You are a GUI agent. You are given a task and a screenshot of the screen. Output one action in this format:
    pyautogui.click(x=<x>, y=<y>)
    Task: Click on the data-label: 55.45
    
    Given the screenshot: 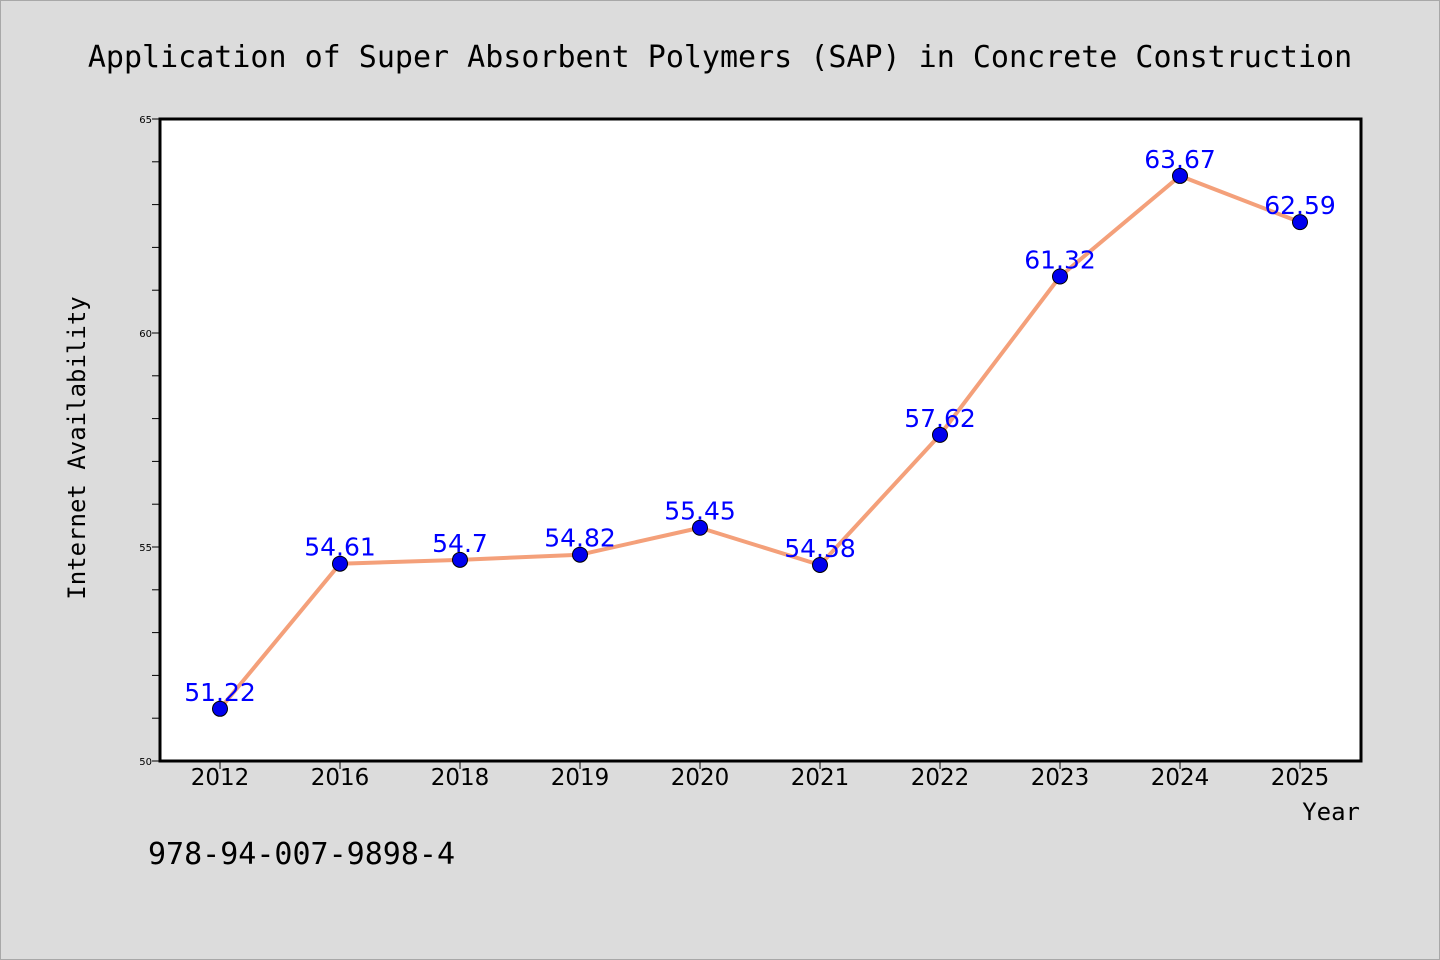 What is the action you would take?
    pyautogui.click(x=700, y=511)
    